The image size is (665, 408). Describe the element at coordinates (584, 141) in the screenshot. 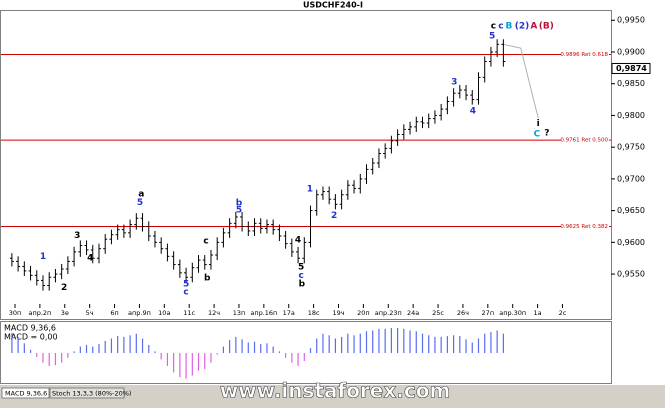

I see `level-label: 0.9761 Ret 0.500` at that location.